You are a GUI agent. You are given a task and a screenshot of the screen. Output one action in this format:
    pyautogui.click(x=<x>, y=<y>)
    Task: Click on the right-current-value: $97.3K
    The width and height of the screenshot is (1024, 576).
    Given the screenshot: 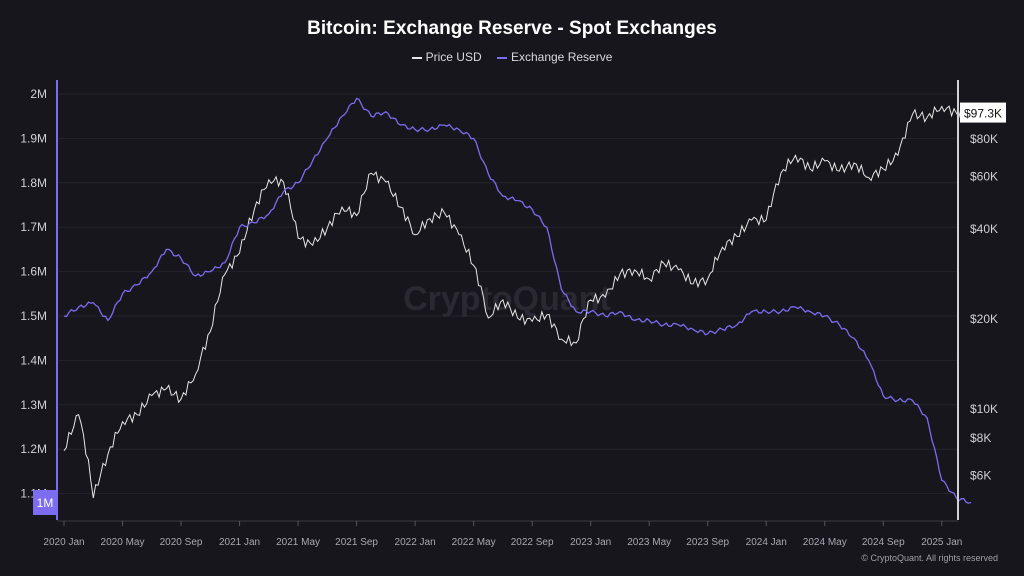 What is the action you would take?
    pyautogui.click(x=983, y=114)
    